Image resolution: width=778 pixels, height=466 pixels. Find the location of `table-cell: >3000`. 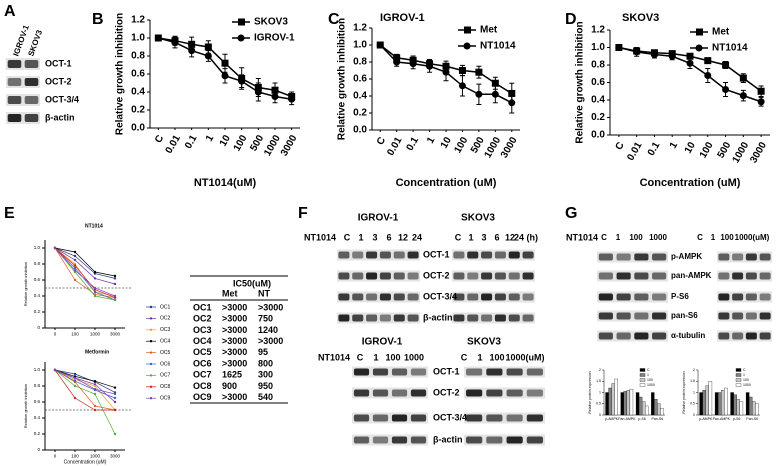

table-cell: >3000 is located at coordinates (234, 341).